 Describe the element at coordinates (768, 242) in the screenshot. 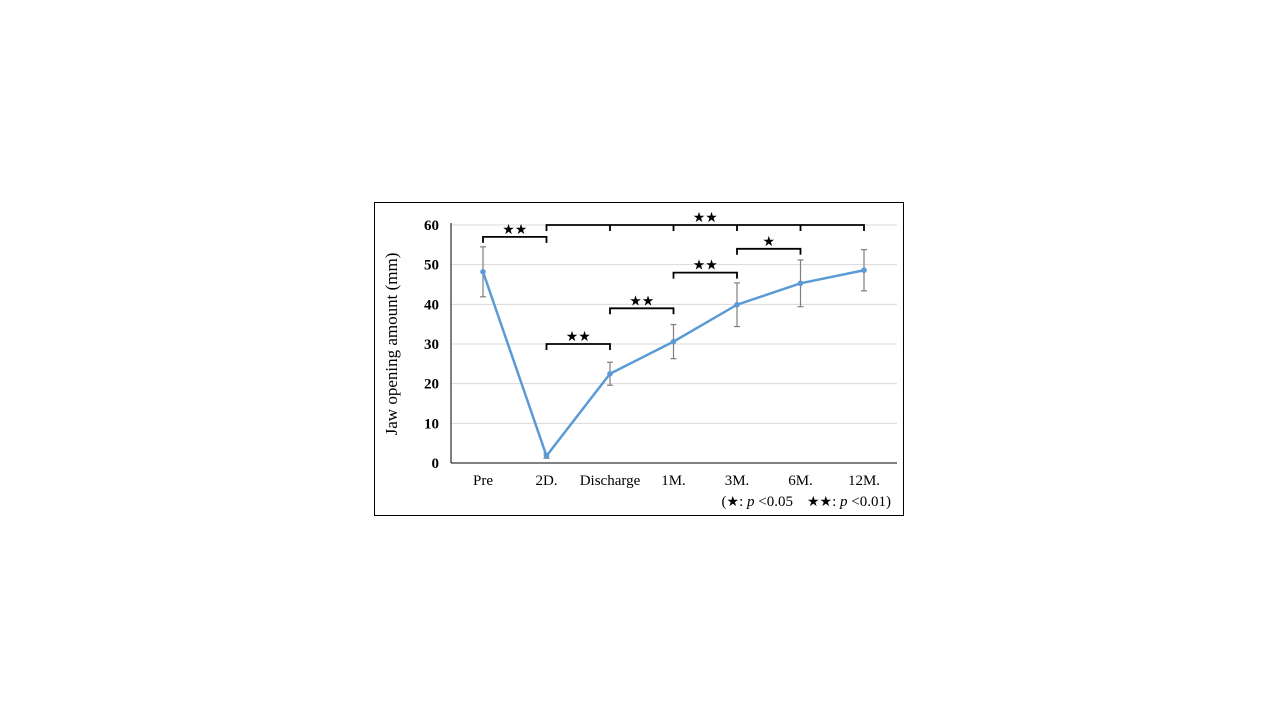

I see `significance-stars: ★` at that location.